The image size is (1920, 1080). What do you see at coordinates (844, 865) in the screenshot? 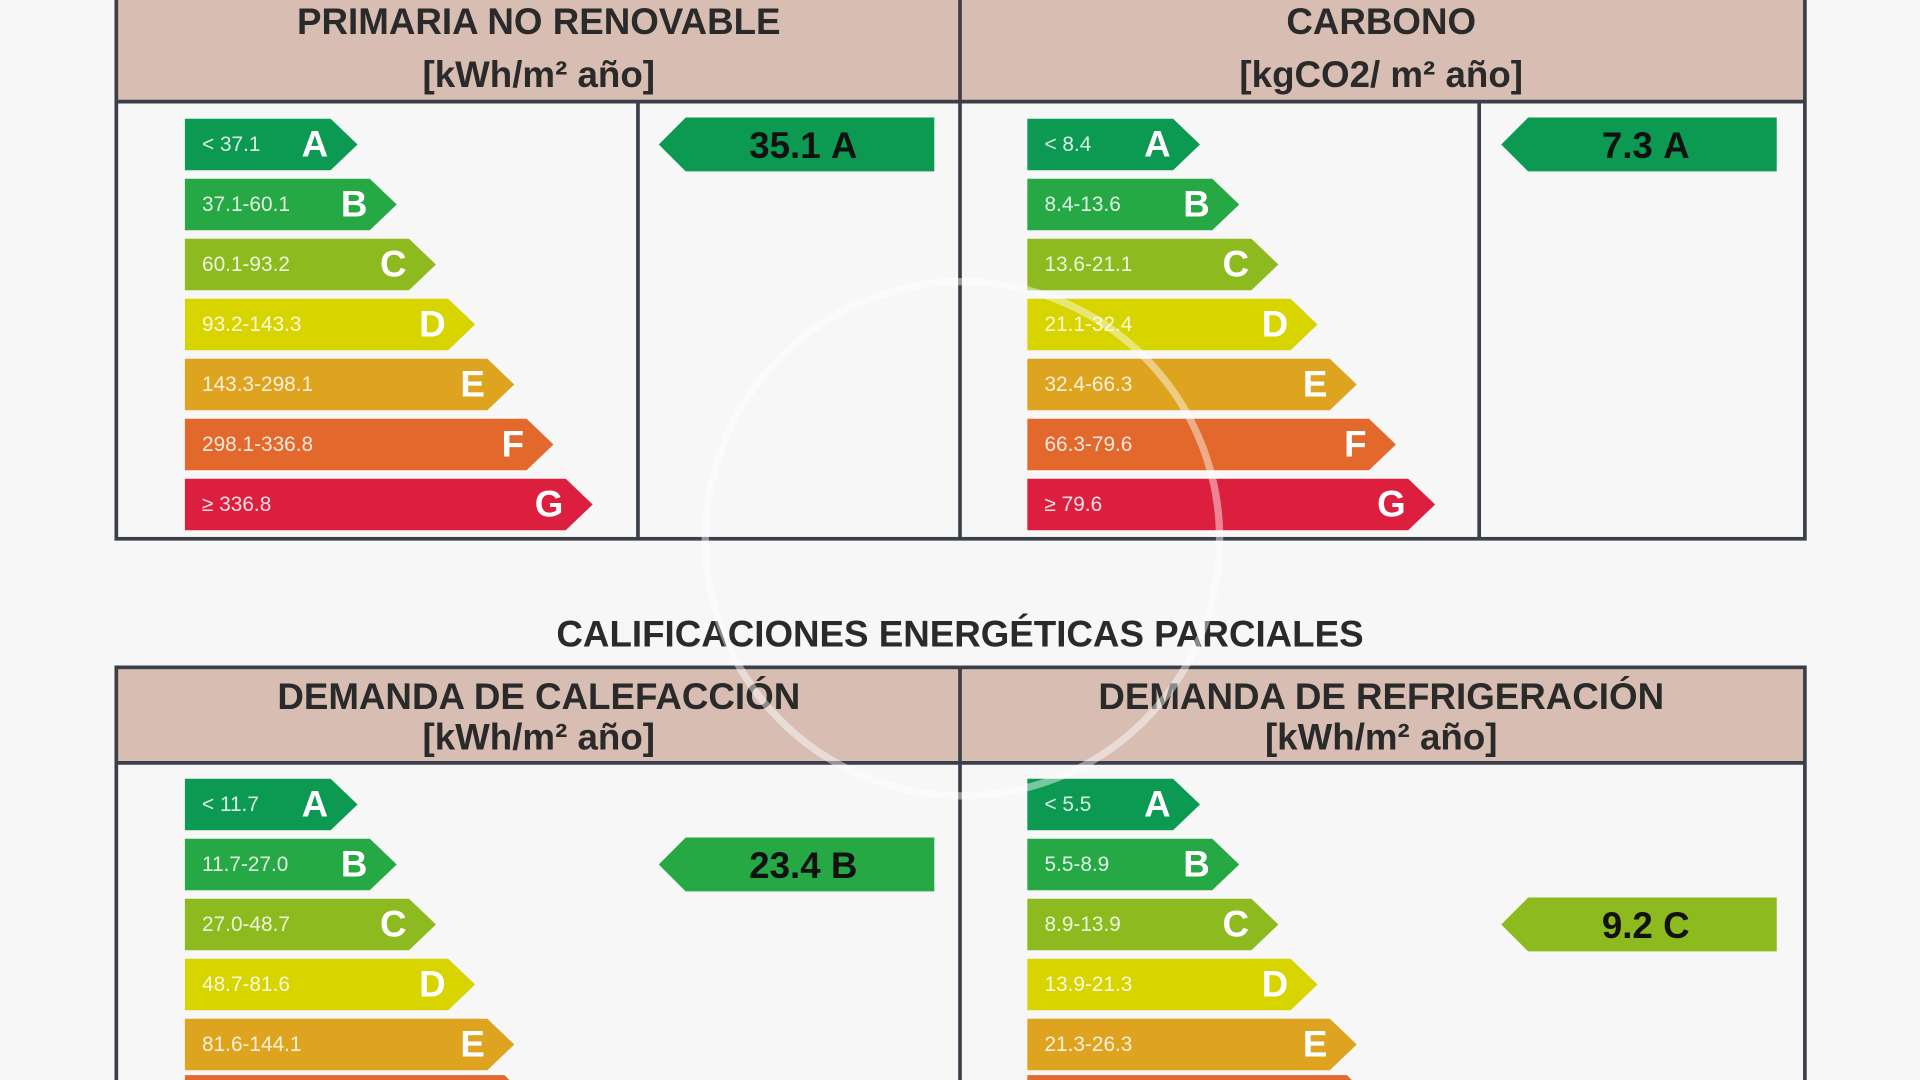
I see `rating-letter: B` at bounding box center [844, 865].